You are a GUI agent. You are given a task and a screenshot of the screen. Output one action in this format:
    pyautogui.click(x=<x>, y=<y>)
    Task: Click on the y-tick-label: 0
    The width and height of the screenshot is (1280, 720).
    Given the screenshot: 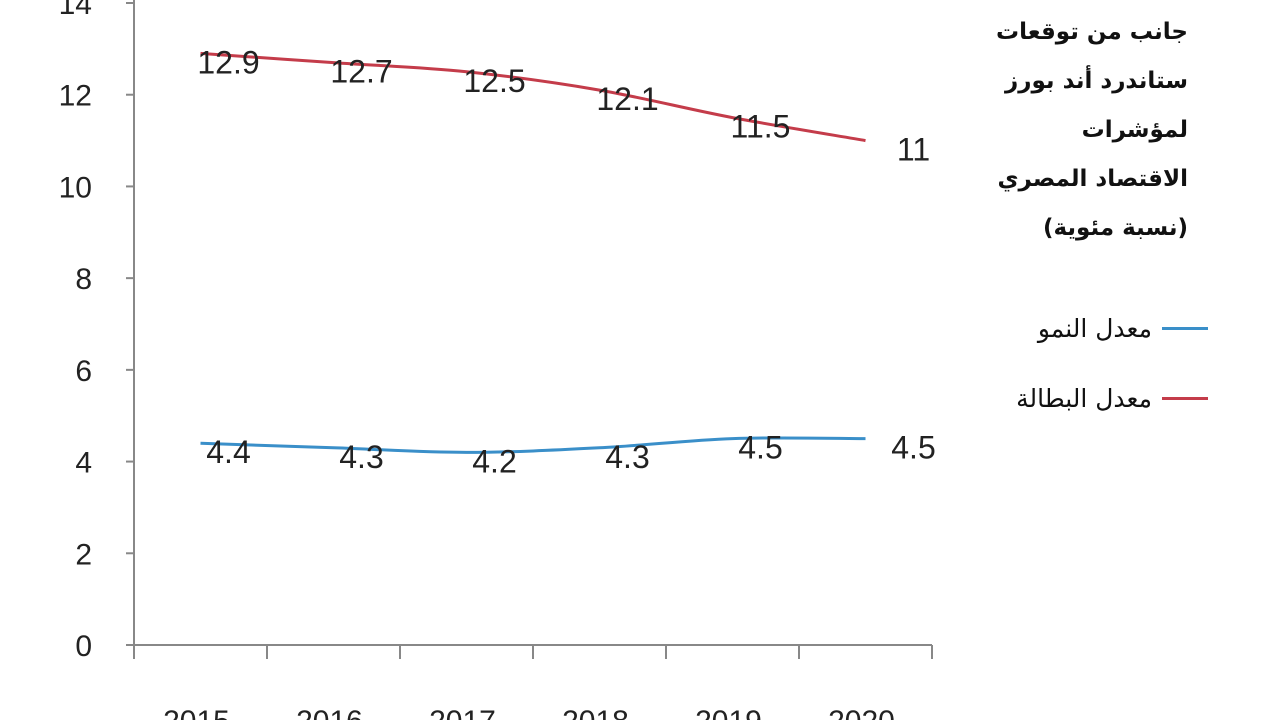 What is the action you would take?
    pyautogui.click(x=83, y=646)
    